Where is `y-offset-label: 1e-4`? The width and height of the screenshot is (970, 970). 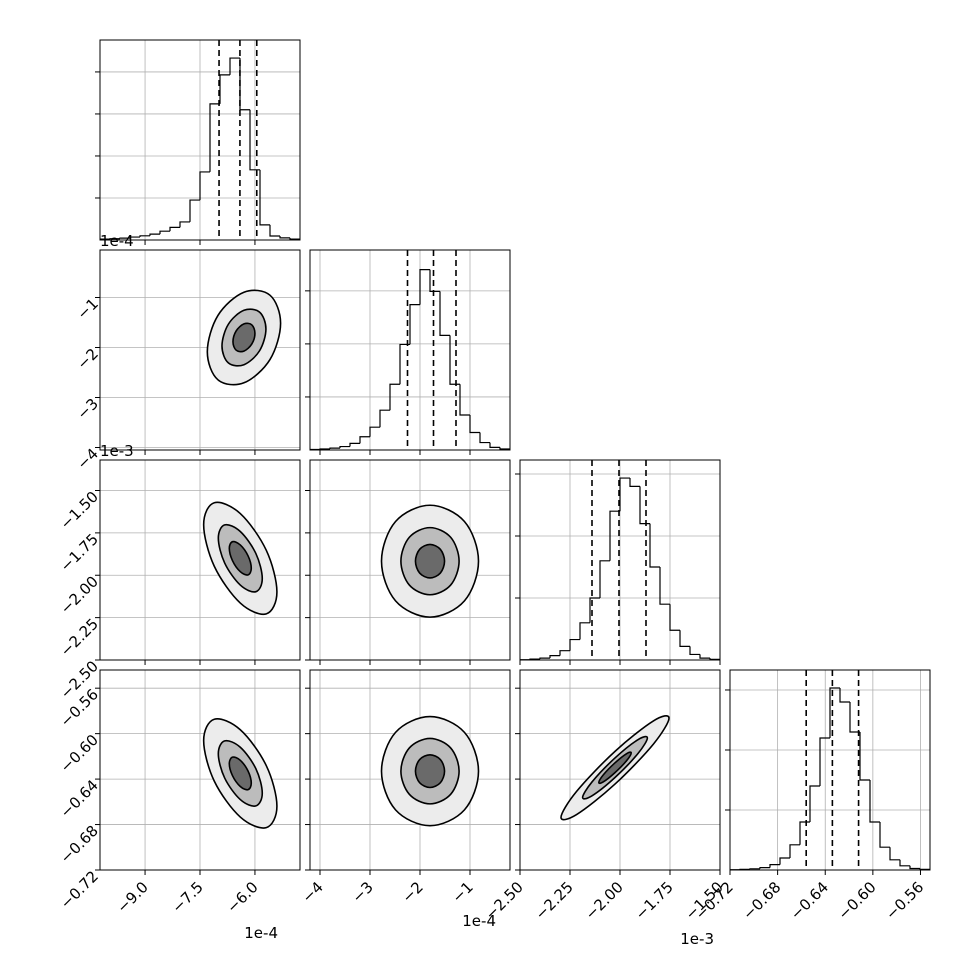
y-offset-label: 1e-4 is located at coordinates (117, 241).